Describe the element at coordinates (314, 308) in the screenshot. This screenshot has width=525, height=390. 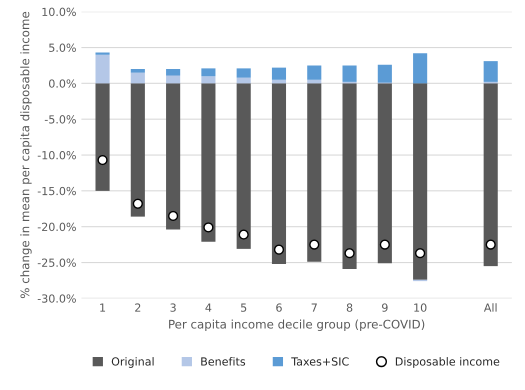
I see `x-tick-label: 7` at that location.